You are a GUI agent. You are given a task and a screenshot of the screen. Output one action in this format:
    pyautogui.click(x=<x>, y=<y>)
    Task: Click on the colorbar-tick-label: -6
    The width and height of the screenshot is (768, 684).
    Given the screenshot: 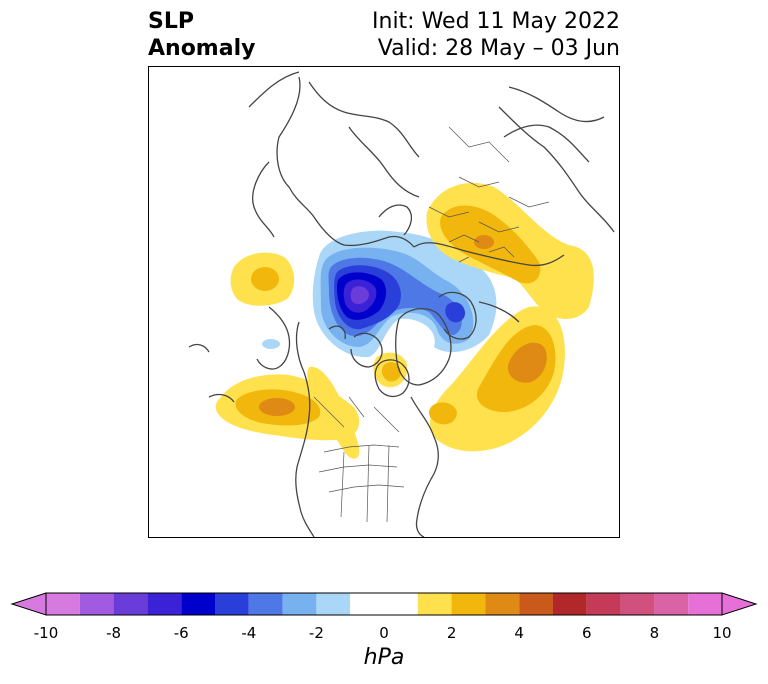 What is the action you would take?
    pyautogui.click(x=181, y=633)
    